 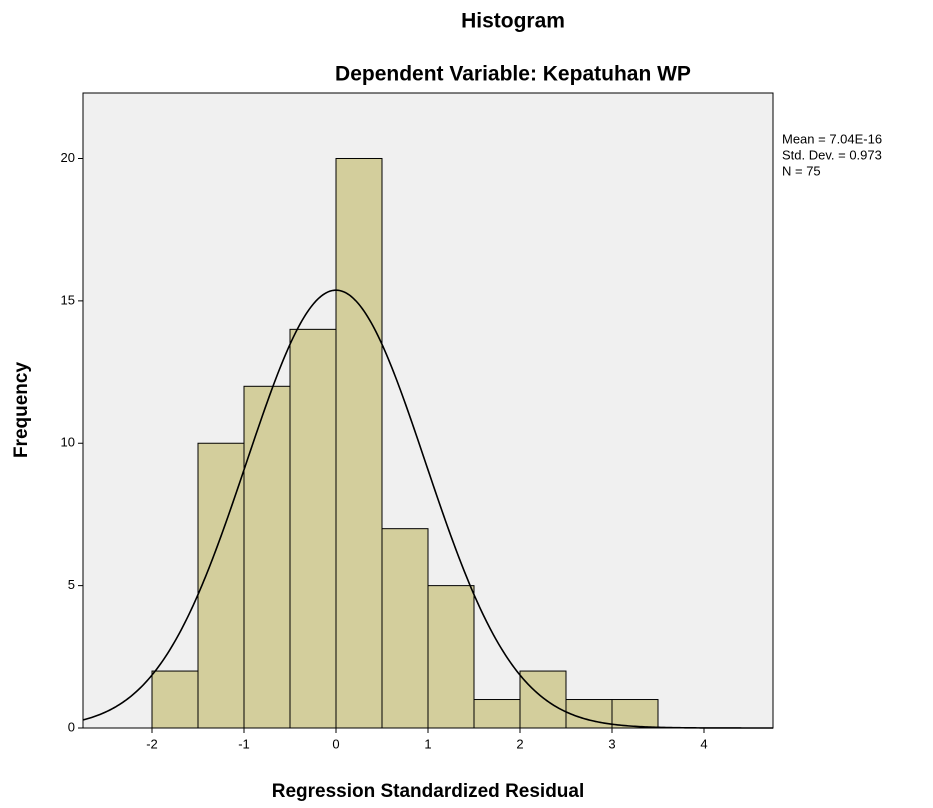 I want to click on x-axis-label: Regression Standardized Residual, so click(x=428, y=791).